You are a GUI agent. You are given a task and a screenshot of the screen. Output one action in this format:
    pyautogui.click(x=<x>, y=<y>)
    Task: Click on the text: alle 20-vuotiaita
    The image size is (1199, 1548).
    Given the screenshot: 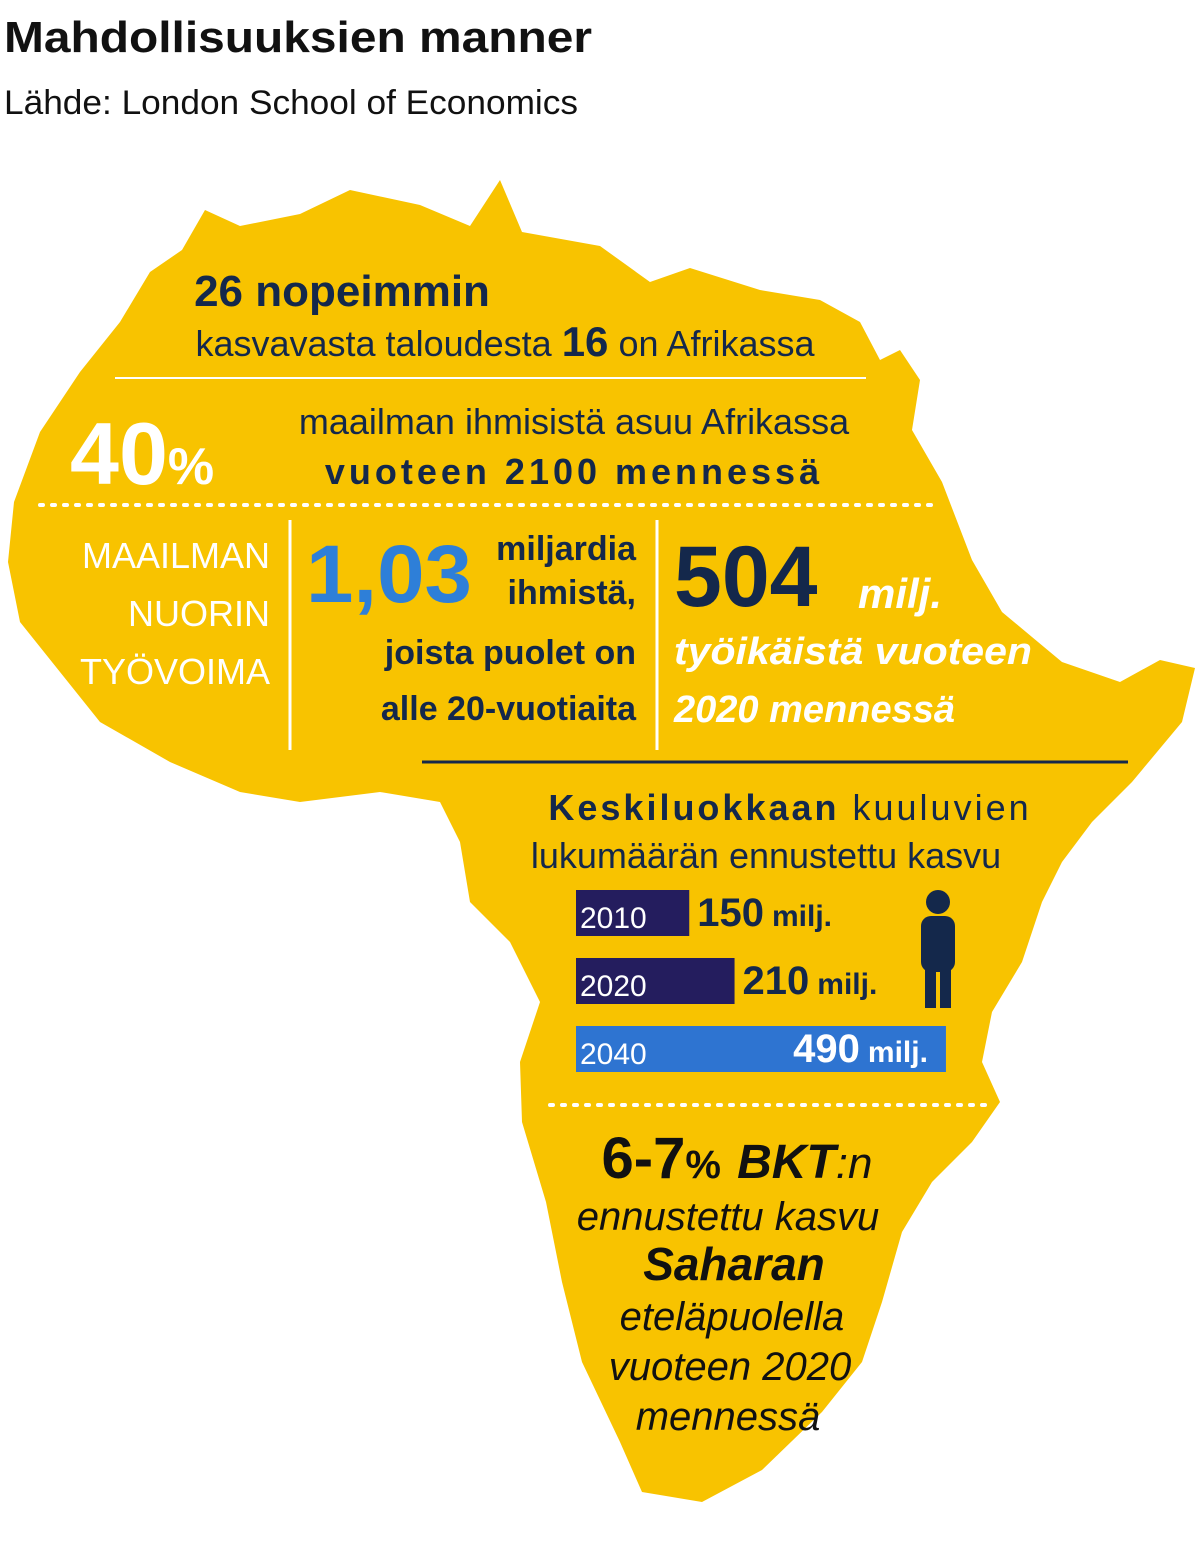 What is the action you would take?
    pyautogui.click(x=509, y=709)
    